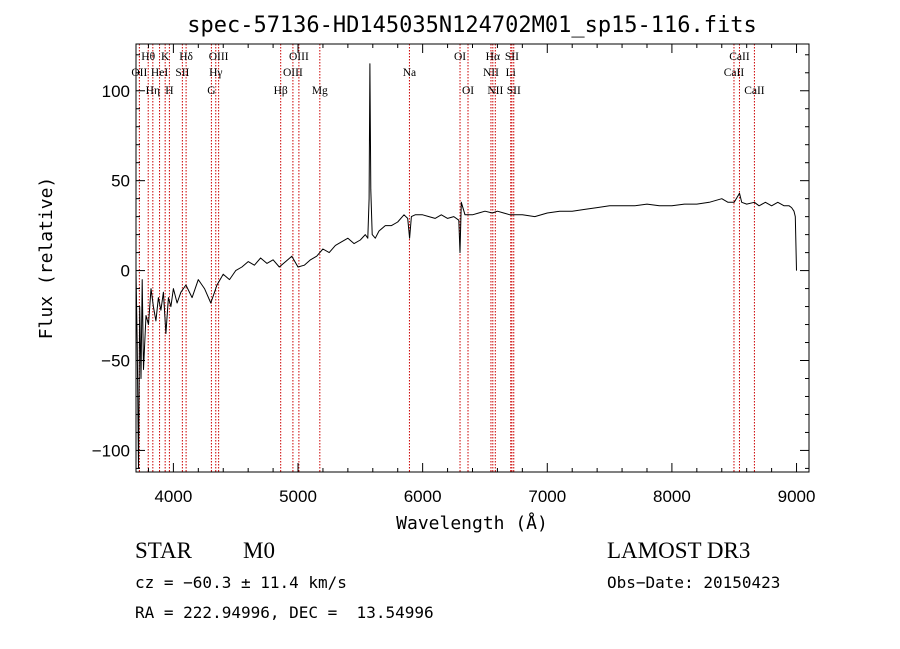 Image resolution: width=900 pixels, height=649 pixels. Describe the element at coordinates (491, 73) in the screenshot. I see `line-label-18: NII` at that location.